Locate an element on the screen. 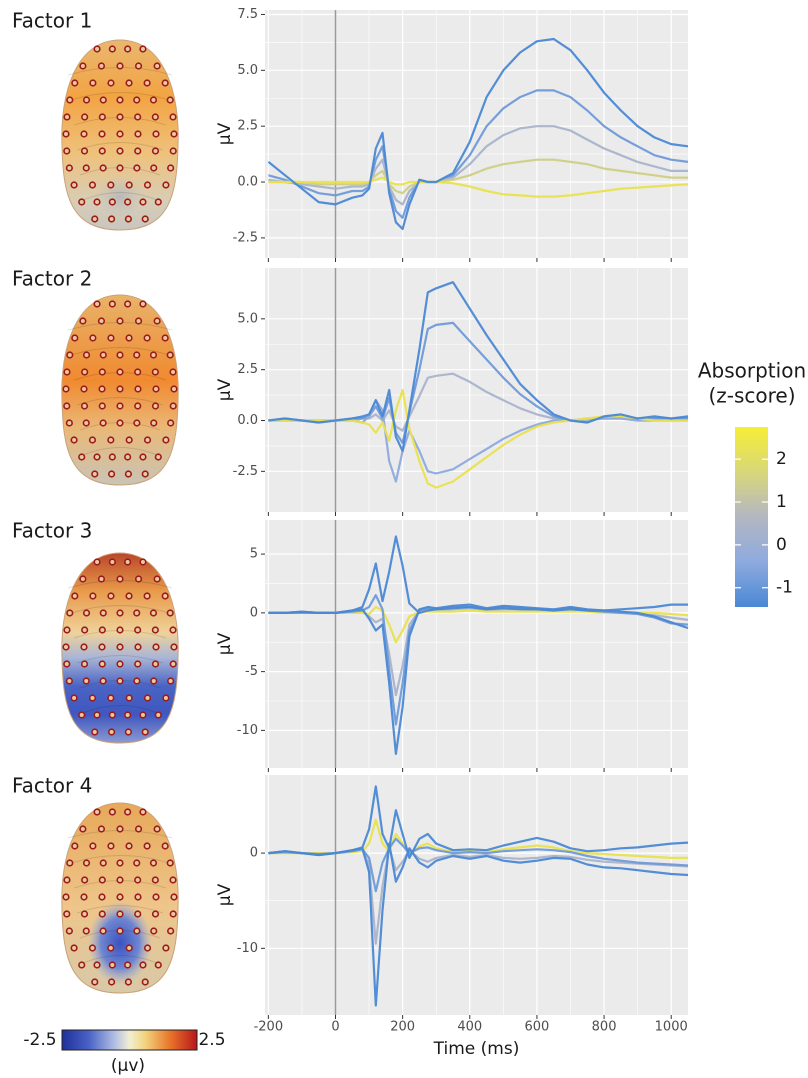 This screenshot has height=1078, width=808. y-axis-label: μV is located at coordinates (225, 894).